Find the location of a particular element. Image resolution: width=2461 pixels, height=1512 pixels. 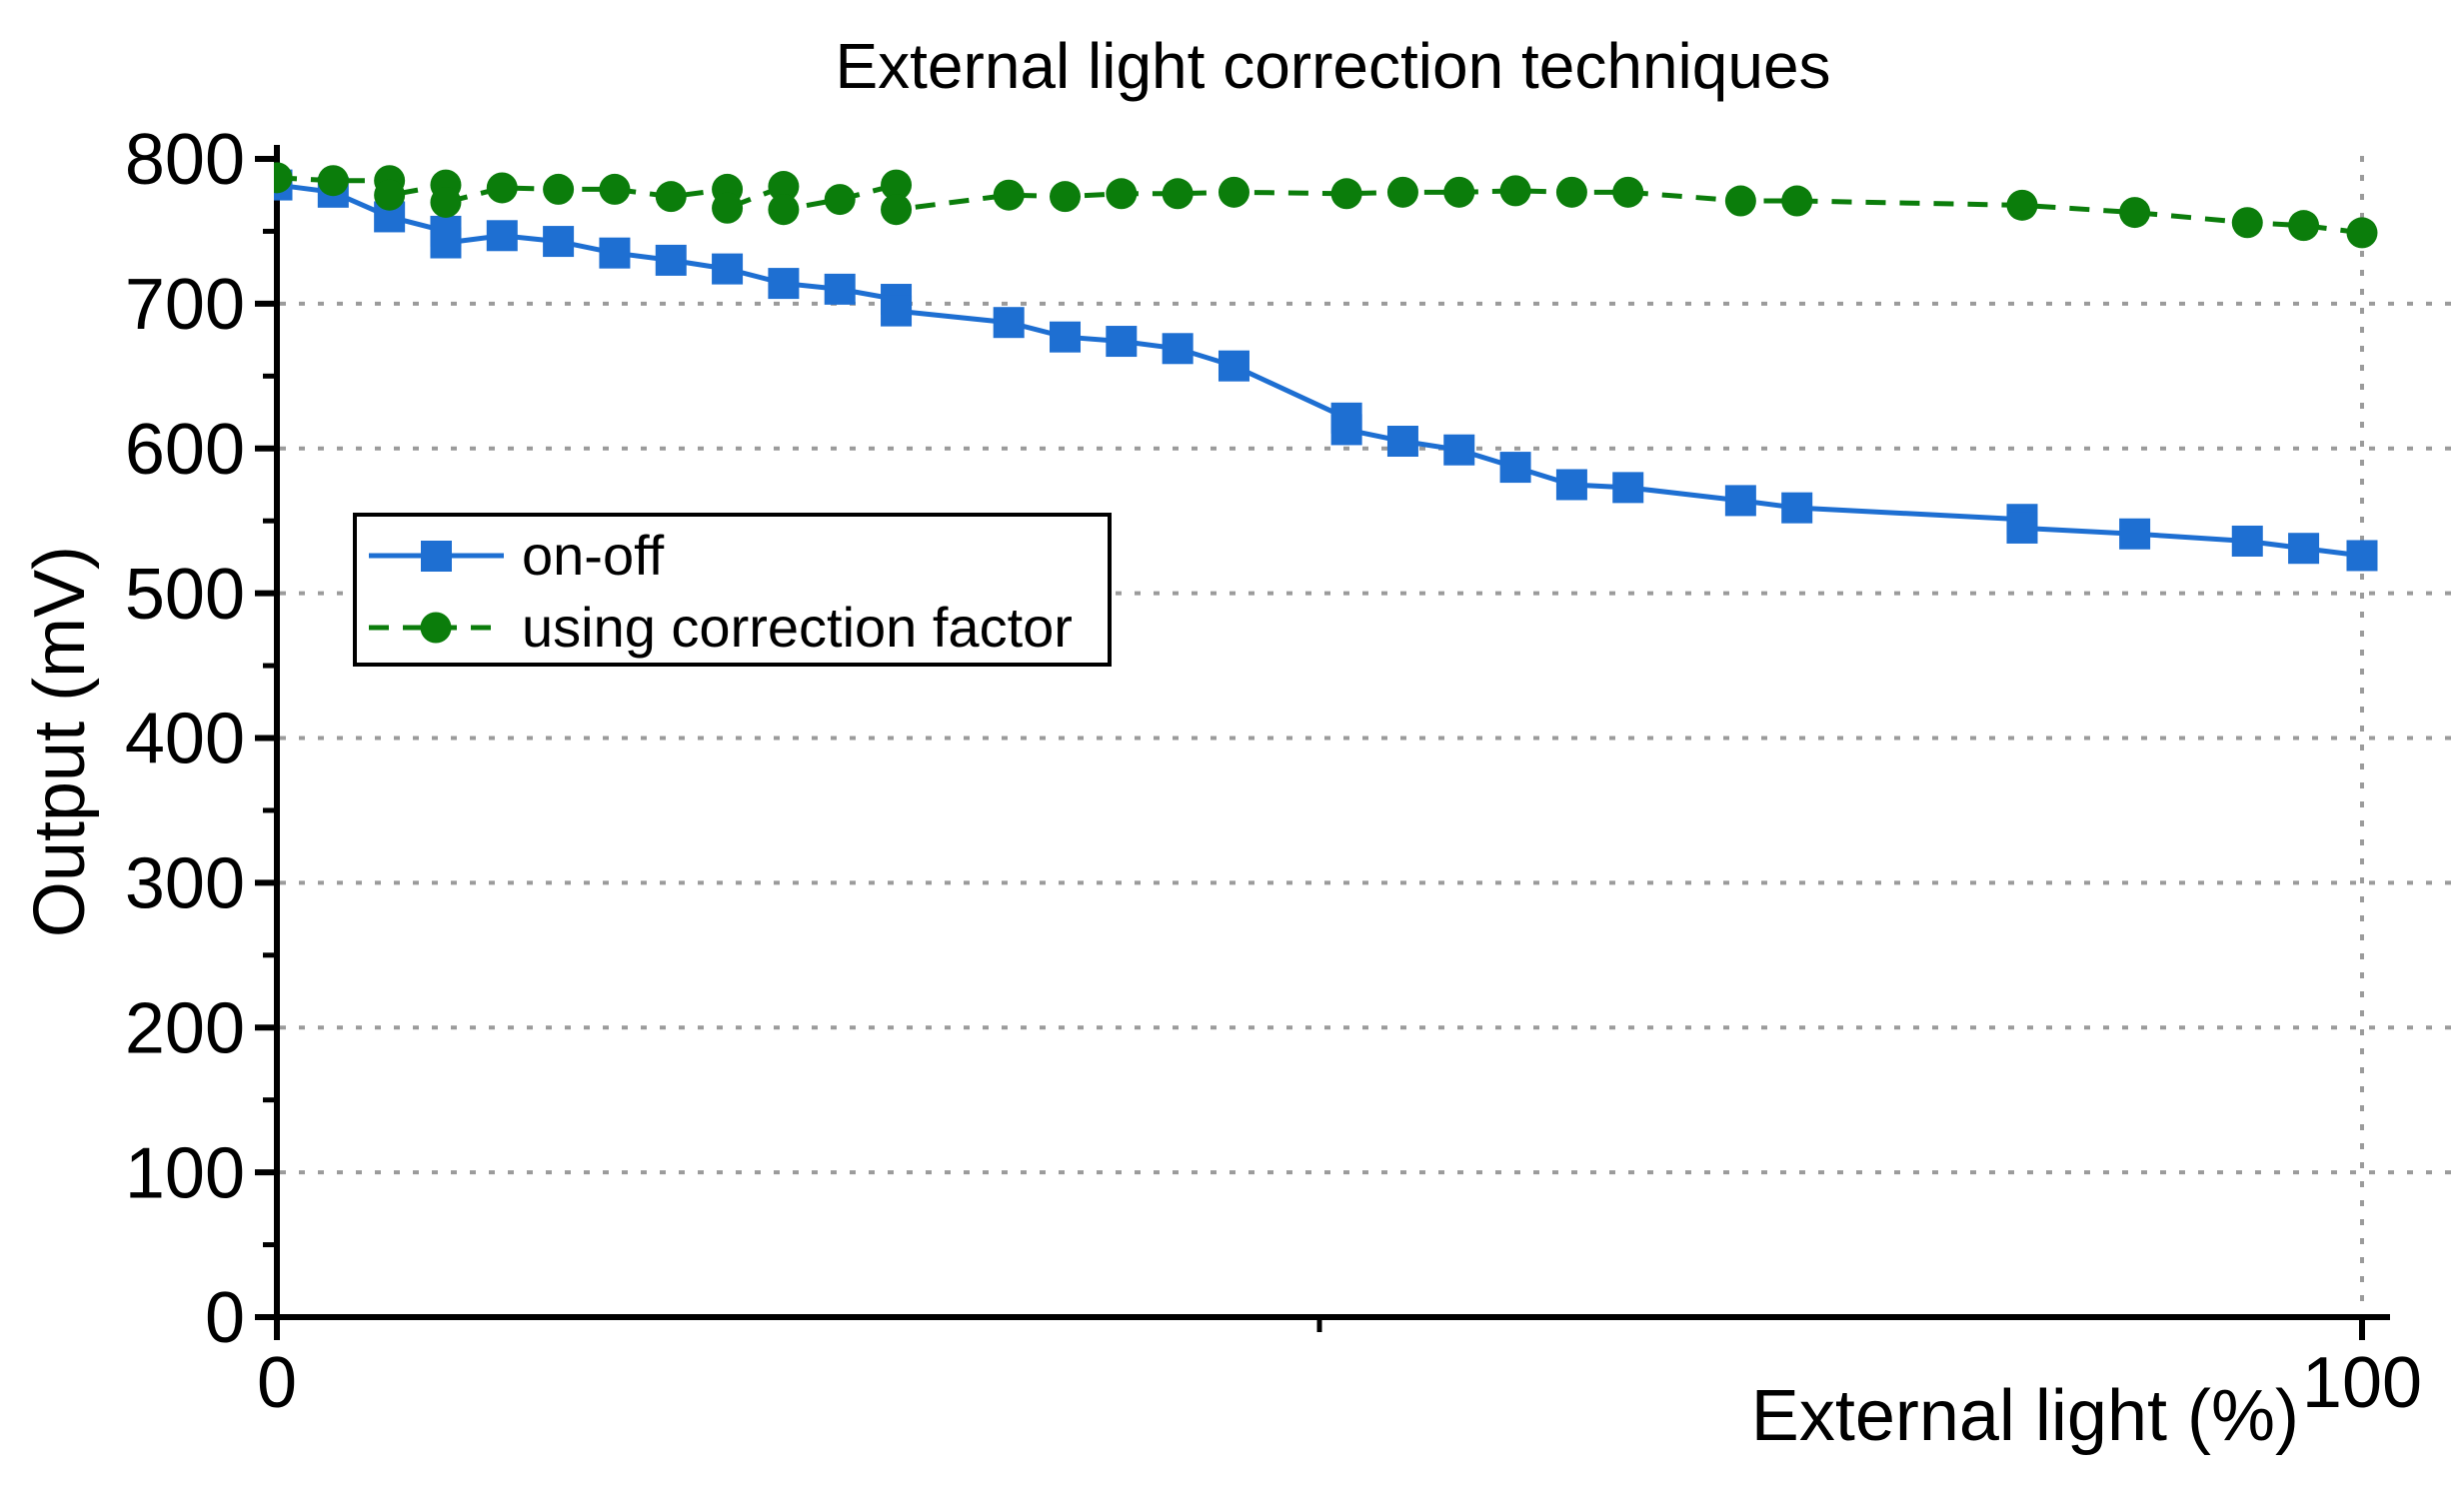

y-axis-label: Output (mV) is located at coordinates (60, 741).